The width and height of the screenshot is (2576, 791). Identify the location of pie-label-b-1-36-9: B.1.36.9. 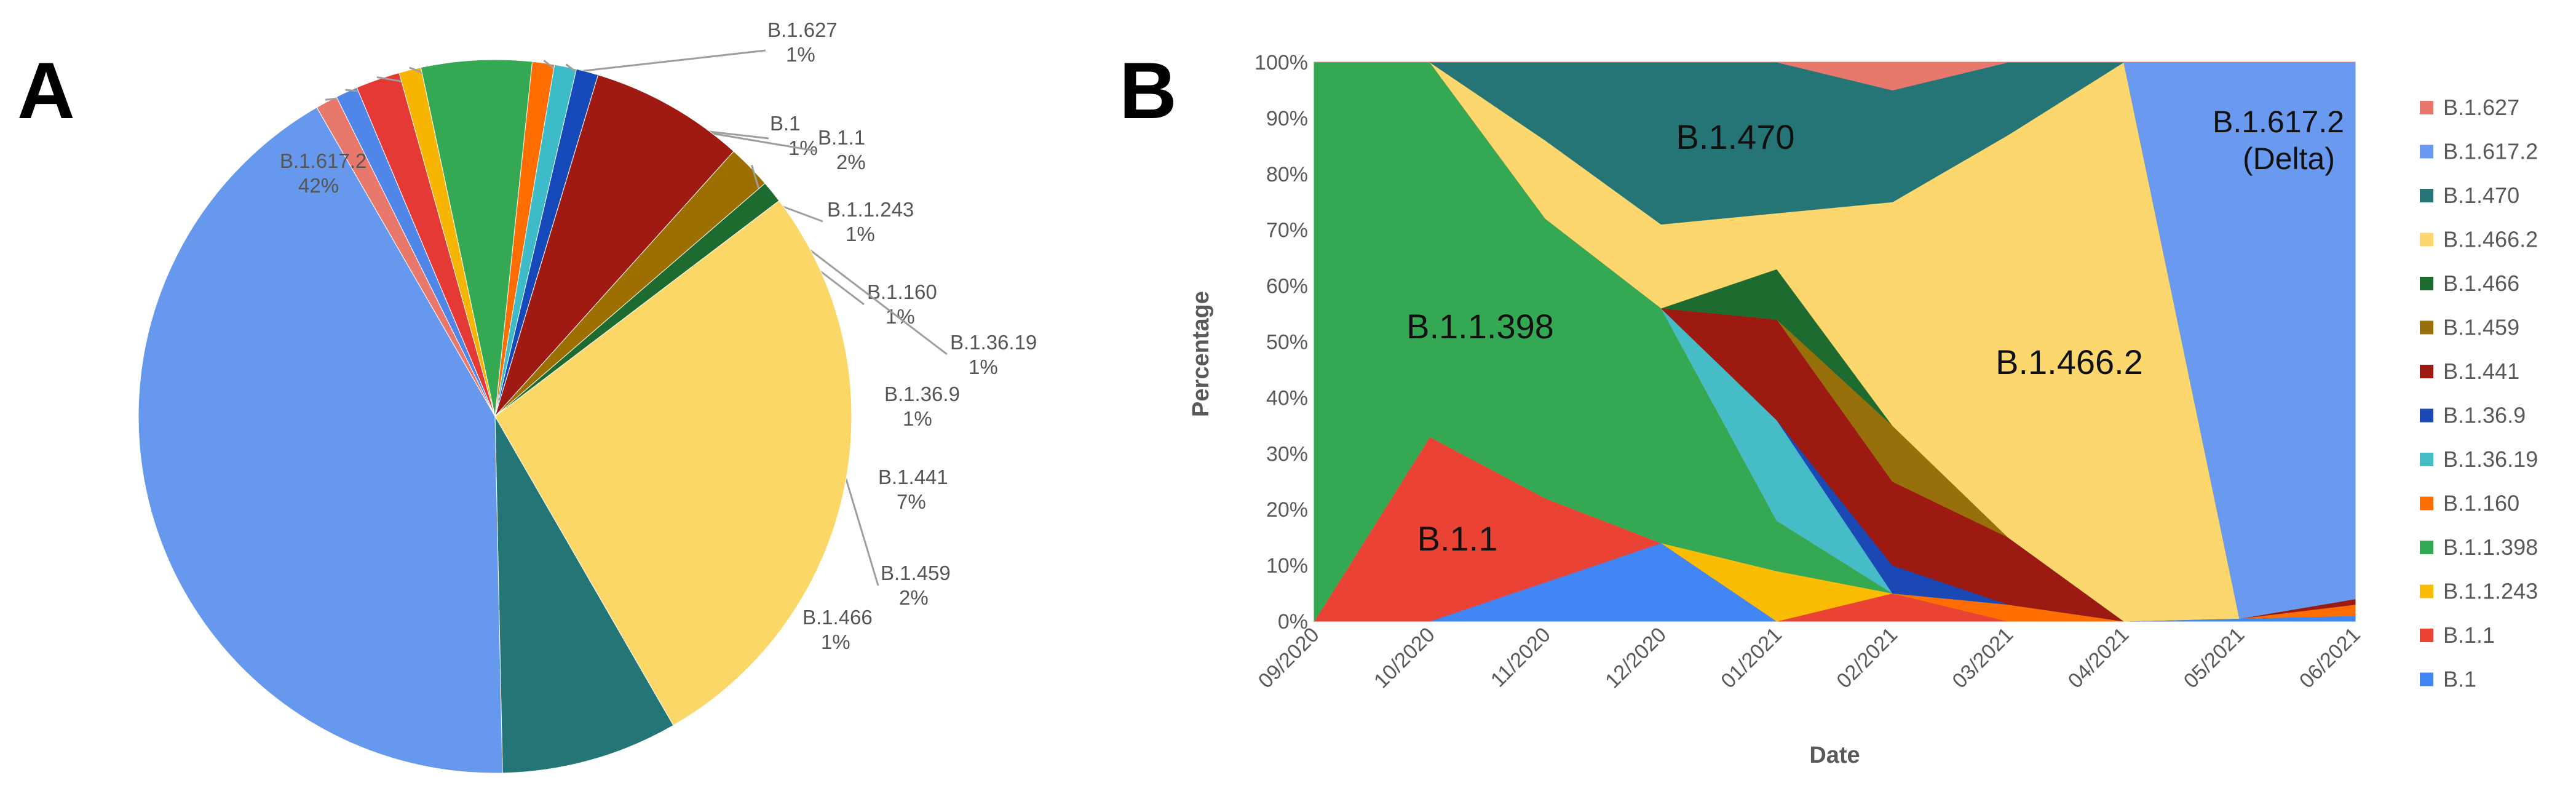
(922, 394).